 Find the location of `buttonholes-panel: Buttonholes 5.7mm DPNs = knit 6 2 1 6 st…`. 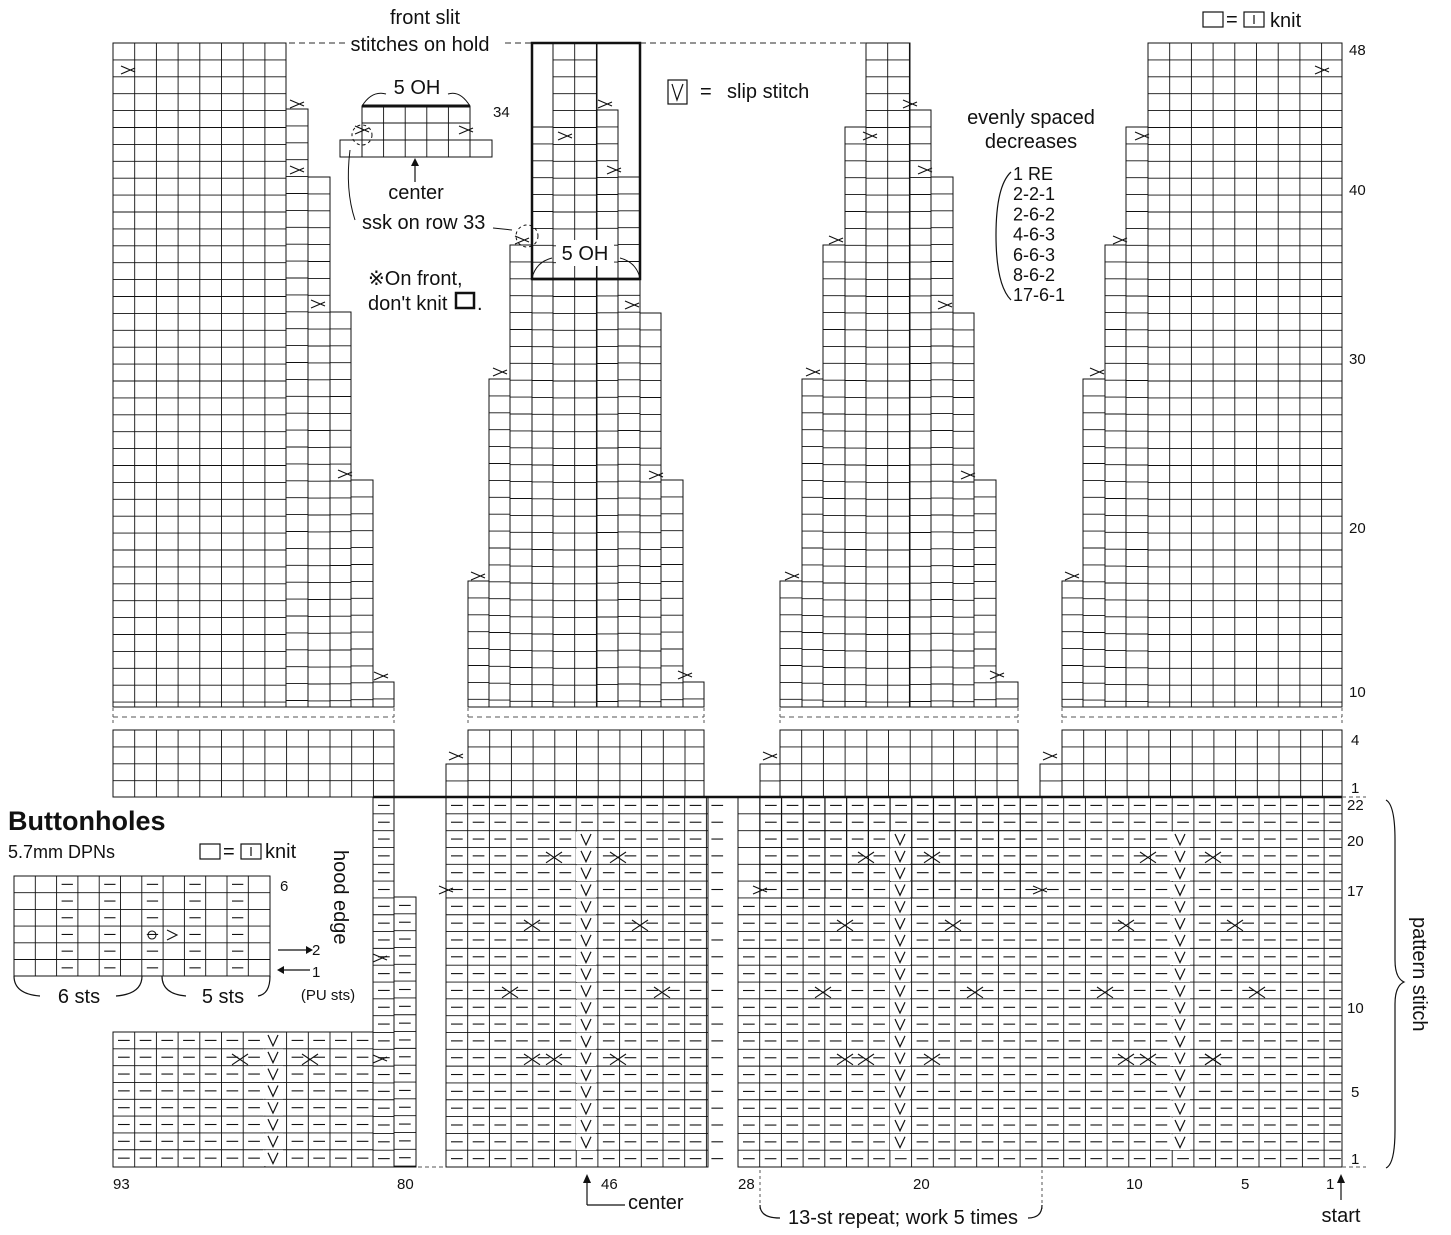

buttonholes-panel: Buttonholes 5.7mm DPNs = knit 6 2 1 6 st… is located at coordinates (181, 907).